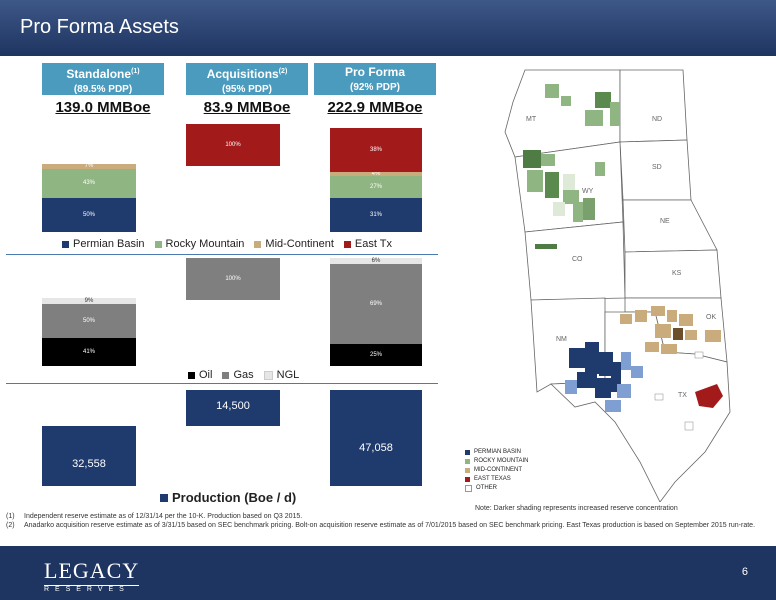 This screenshot has height=600, width=776. What do you see at coordinates (376, 355) in the screenshot?
I see `bar-segment: 25%` at bounding box center [376, 355].